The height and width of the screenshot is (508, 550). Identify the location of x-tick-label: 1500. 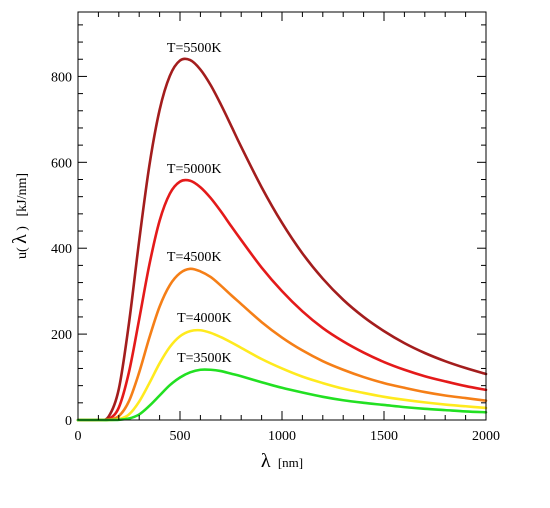
(384, 436).